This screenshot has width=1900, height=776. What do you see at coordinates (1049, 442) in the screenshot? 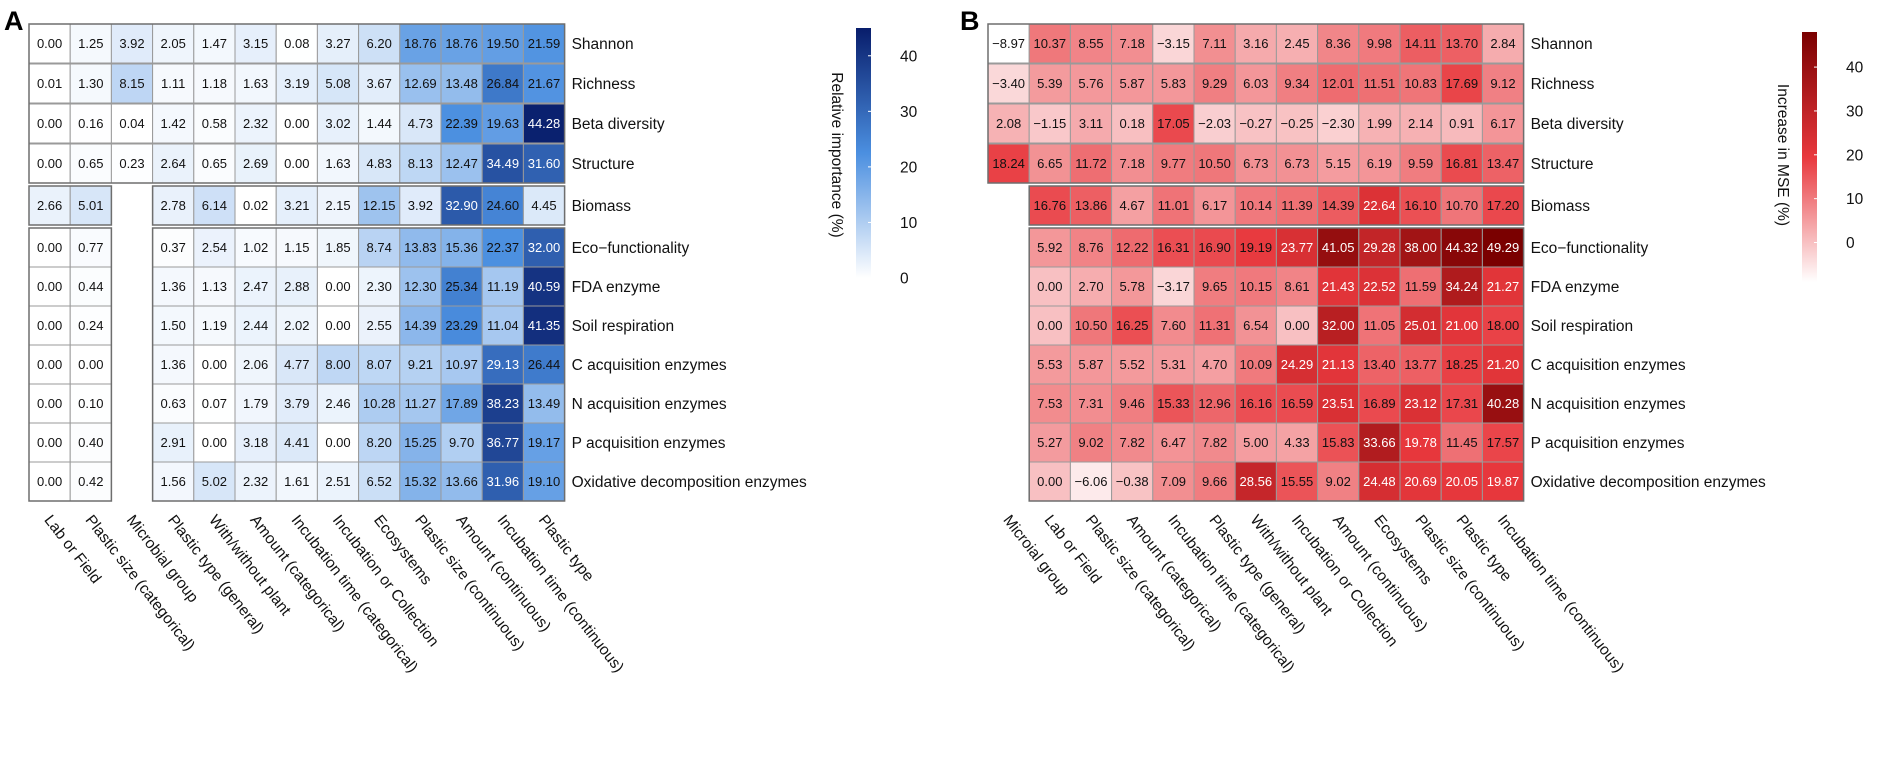
I see `cell-value-label: 5.27` at bounding box center [1049, 442].